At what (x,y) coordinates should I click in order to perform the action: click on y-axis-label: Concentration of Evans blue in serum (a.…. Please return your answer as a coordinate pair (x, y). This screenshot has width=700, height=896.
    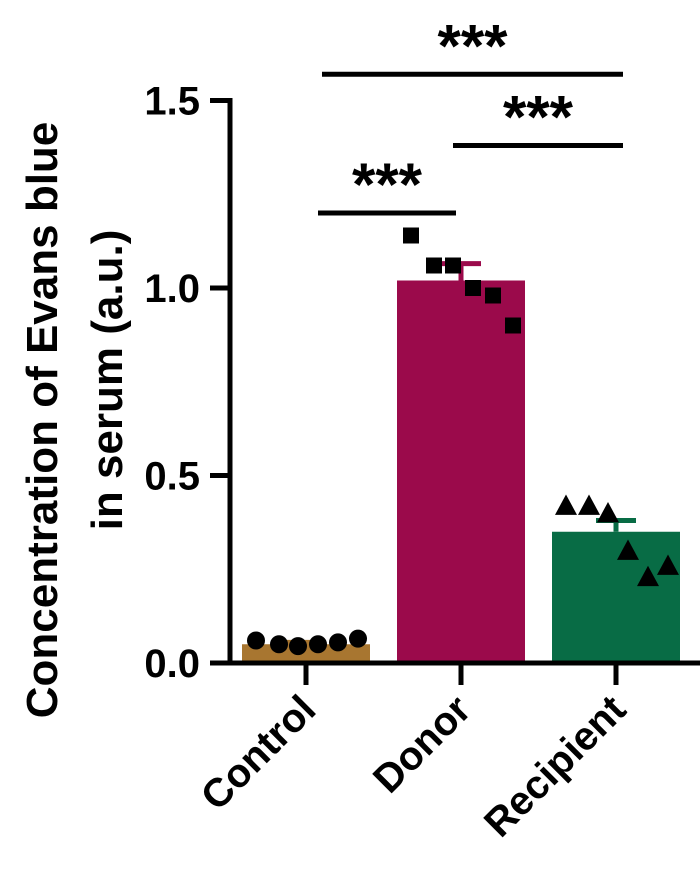
    Looking at the image, I should click on (75, 420).